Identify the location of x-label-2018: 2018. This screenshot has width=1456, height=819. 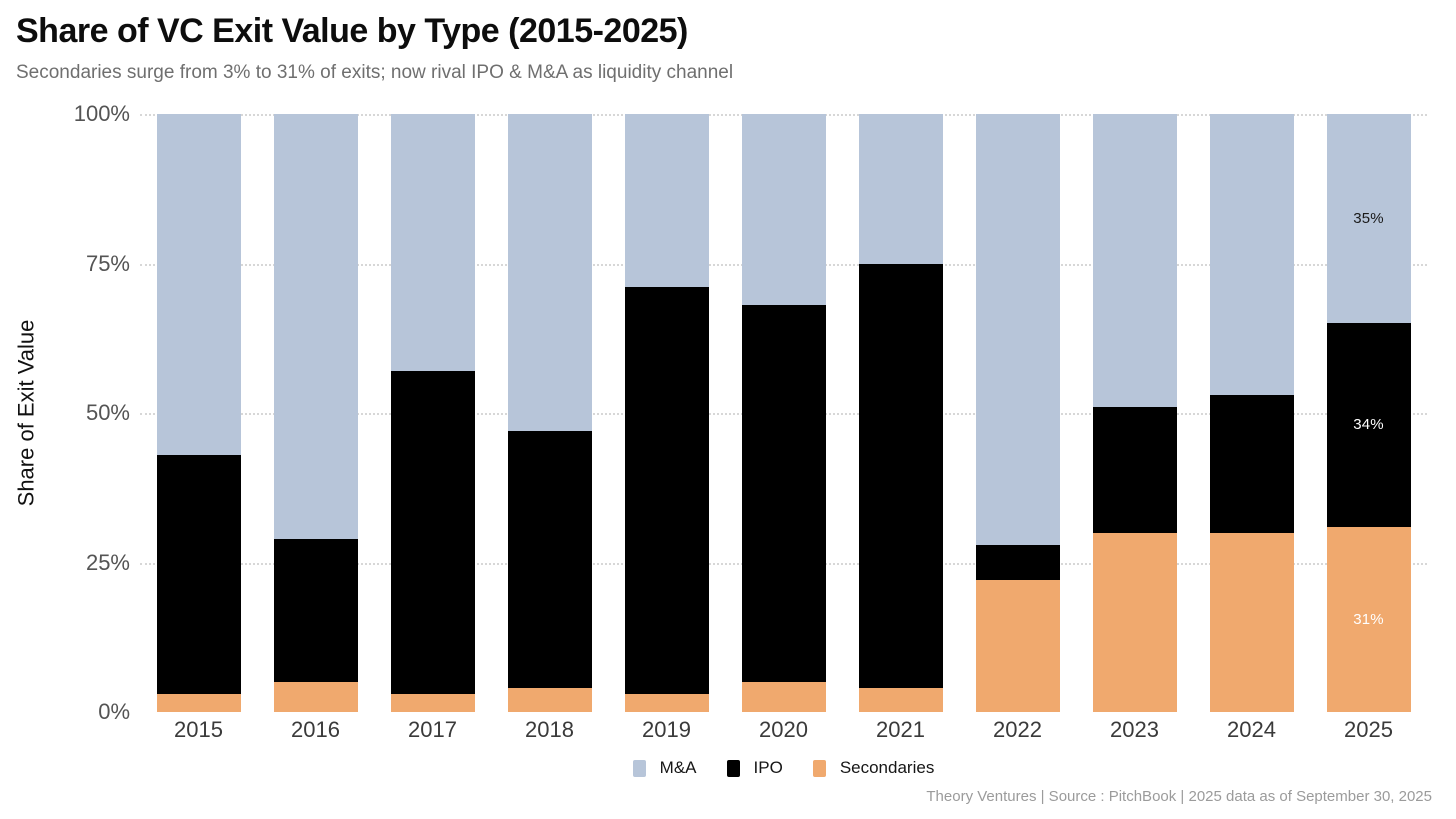
(549, 729).